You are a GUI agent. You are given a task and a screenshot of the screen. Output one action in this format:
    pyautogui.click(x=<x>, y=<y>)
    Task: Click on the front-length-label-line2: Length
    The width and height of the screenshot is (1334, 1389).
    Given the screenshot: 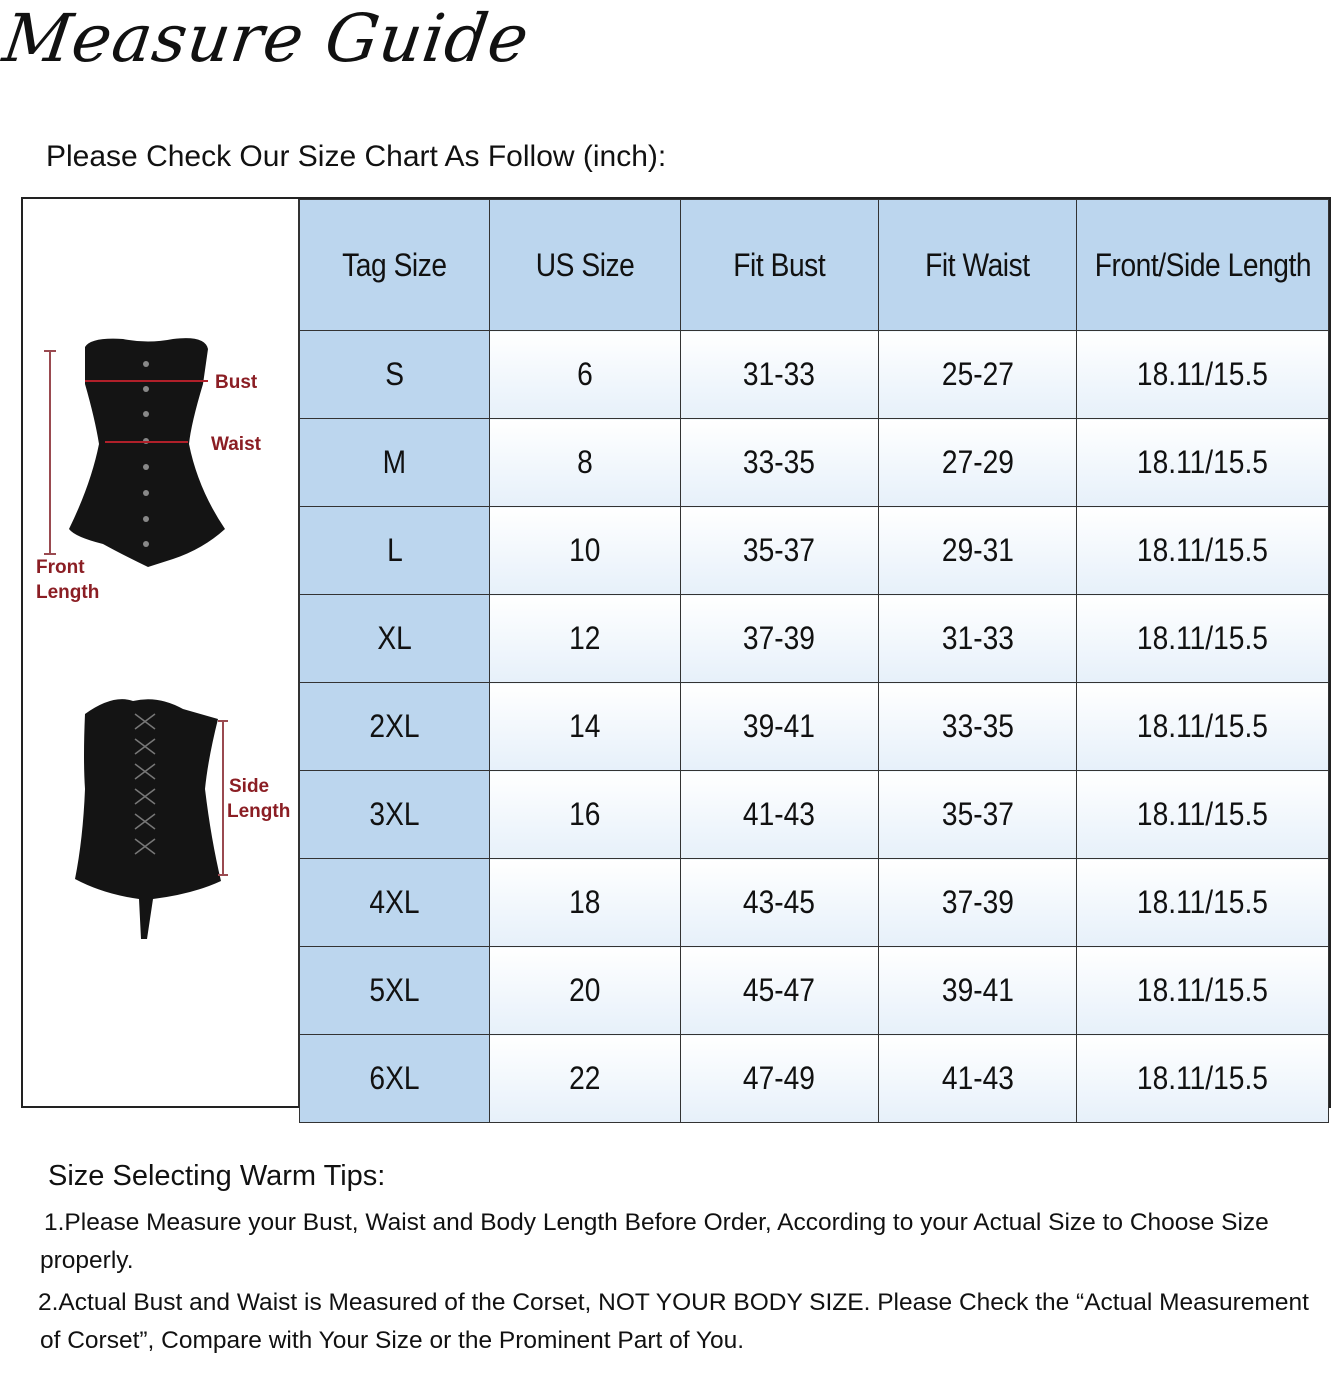 What is the action you would take?
    pyautogui.click(x=68, y=592)
    